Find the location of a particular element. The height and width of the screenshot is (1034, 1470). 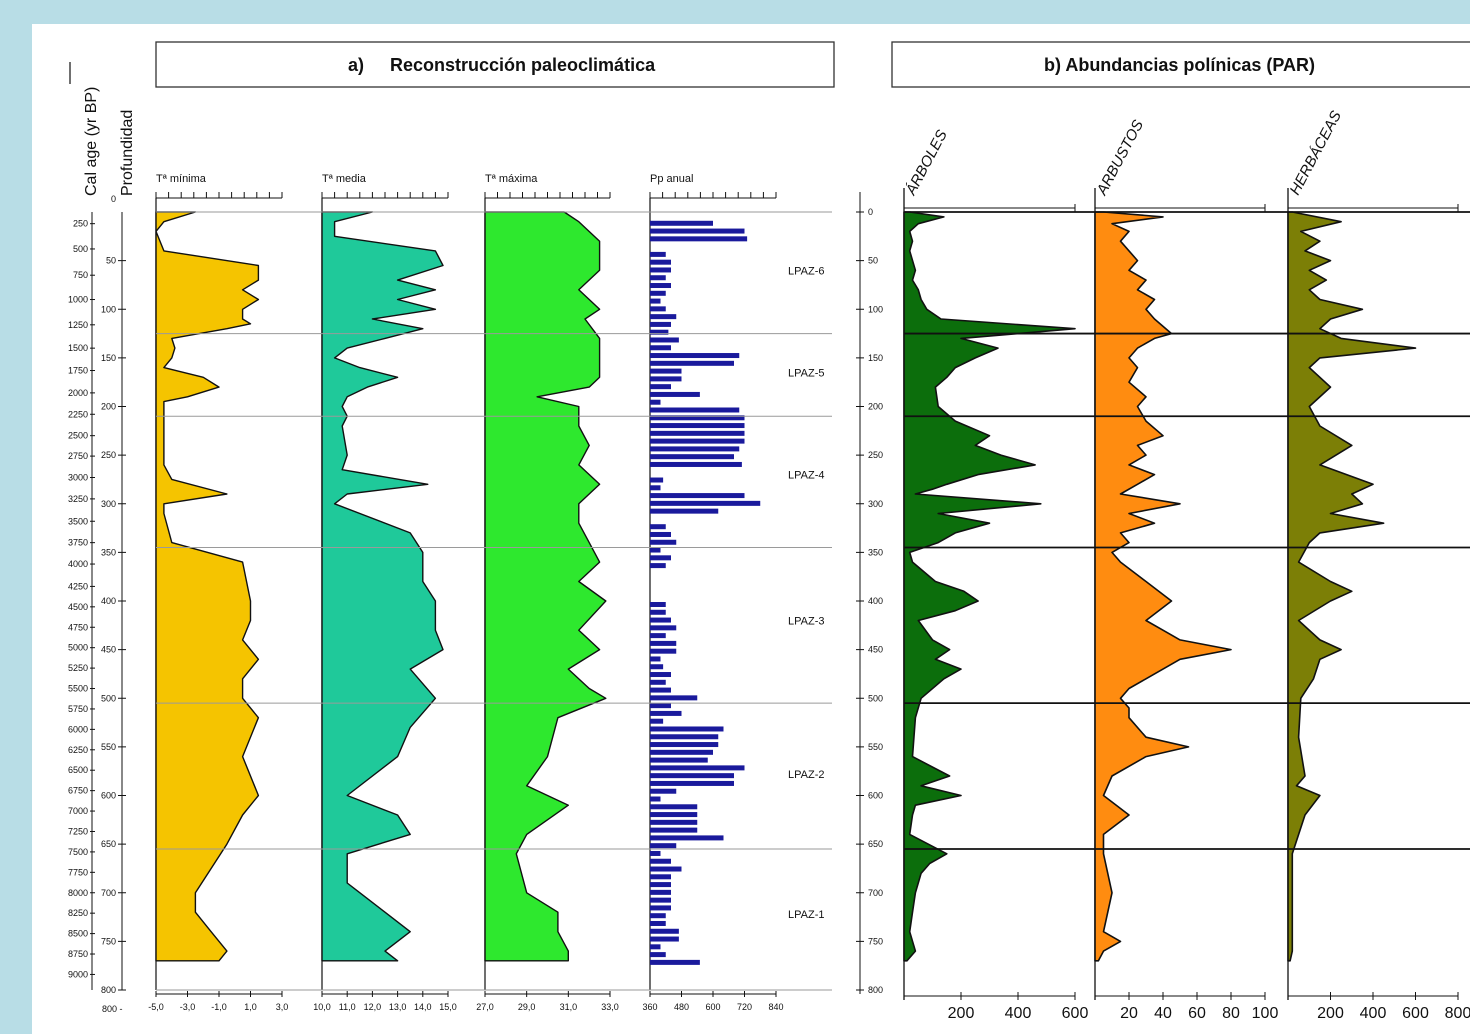

pollen-tick-label: 100 is located at coordinates (1265, 1013).